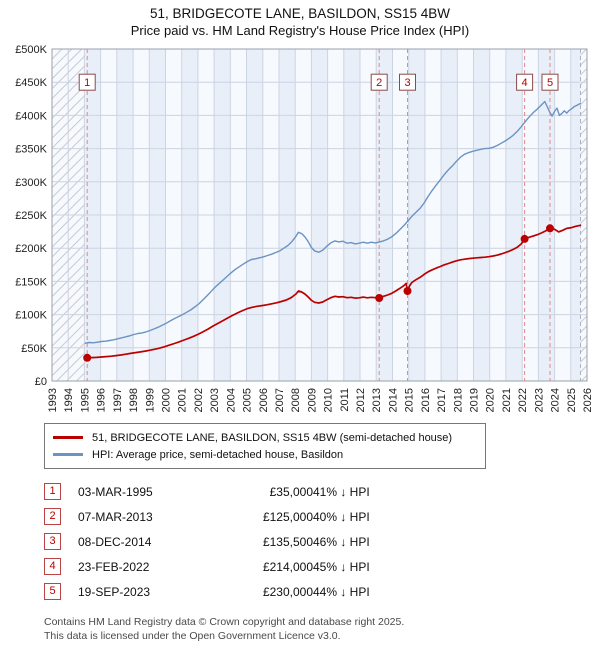  What do you see at coordinates (341, 541) in the screenshot?
I see `sale-vs-hpi: 46% ↓ HPI` at bounding box center [341, 541].